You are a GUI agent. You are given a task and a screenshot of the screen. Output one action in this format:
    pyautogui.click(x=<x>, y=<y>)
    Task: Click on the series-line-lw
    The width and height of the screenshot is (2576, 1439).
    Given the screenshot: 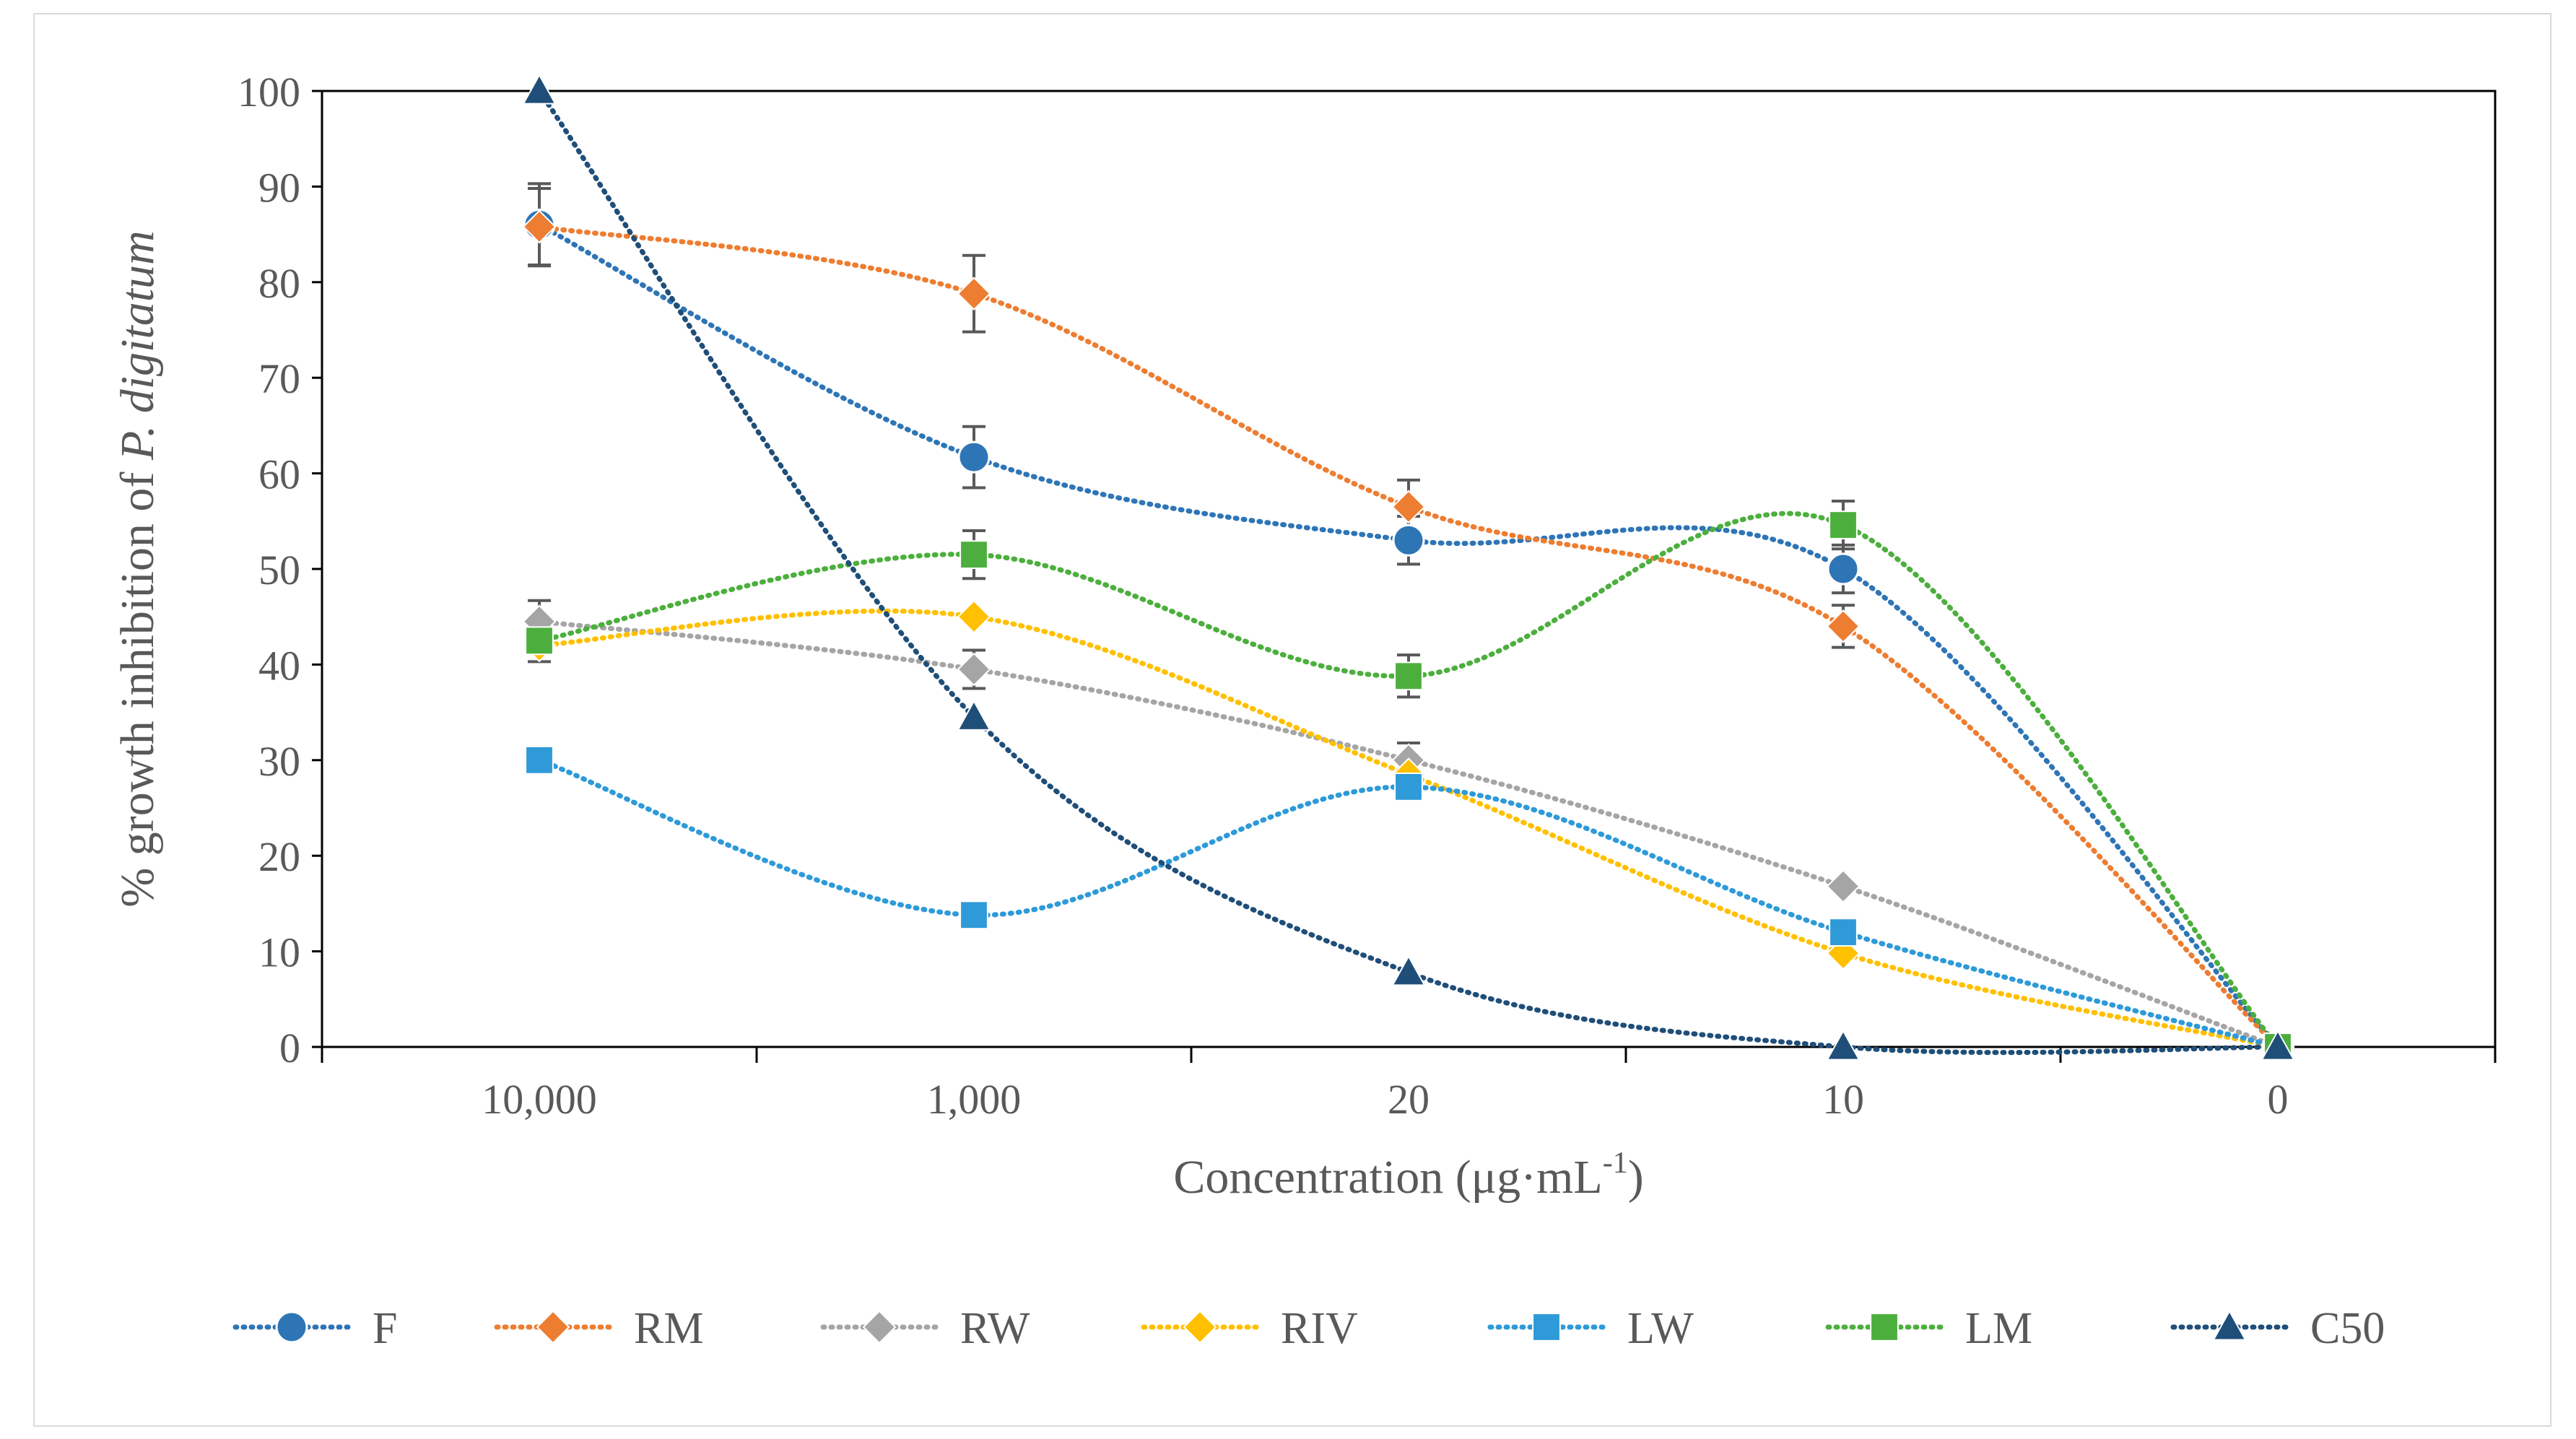 What is the action you would take?
    pyautogui.click(x=1408, y=904)
    